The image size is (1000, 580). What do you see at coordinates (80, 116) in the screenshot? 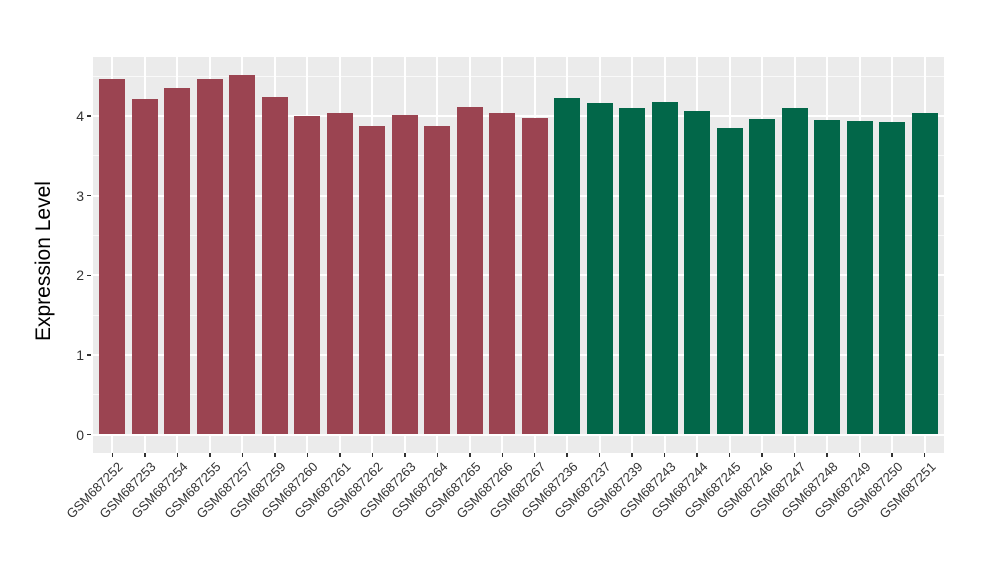
I see `y-tick-label-4: 4` at bounding box center [80, 116].